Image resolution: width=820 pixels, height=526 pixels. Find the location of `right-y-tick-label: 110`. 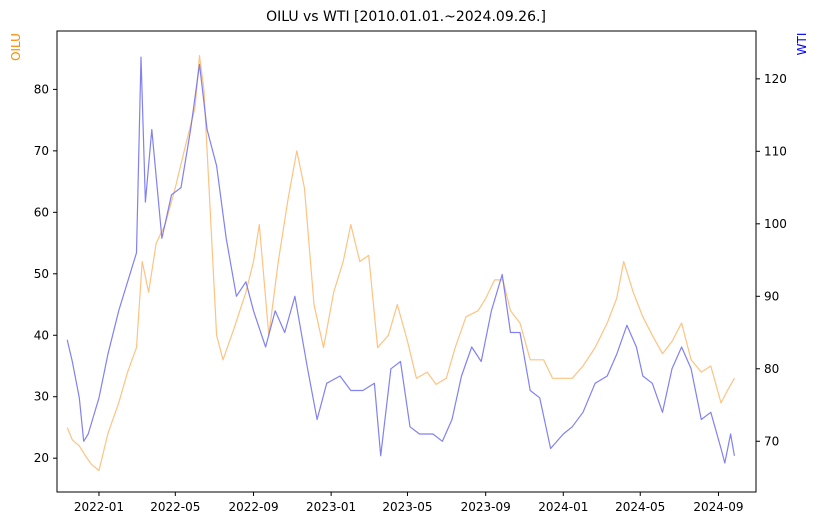

right-y-tick-label: 110 is located at coordinates (775, 151).